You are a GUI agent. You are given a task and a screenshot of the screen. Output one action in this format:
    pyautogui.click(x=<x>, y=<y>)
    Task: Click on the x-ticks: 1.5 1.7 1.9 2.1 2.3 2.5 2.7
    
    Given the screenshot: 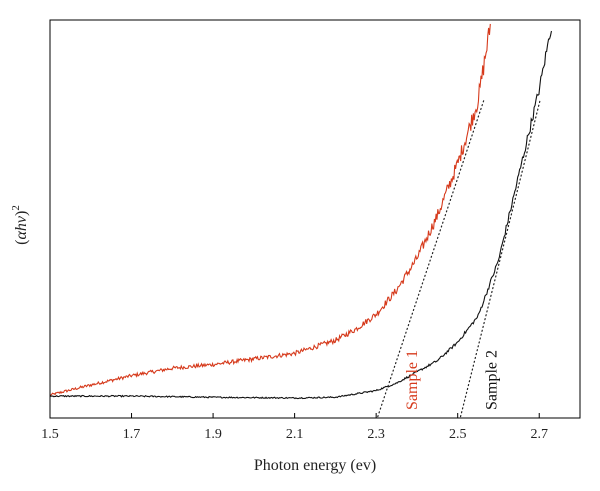 What is the action you would take?
    pyautogui.click(x=294, y=427)
    